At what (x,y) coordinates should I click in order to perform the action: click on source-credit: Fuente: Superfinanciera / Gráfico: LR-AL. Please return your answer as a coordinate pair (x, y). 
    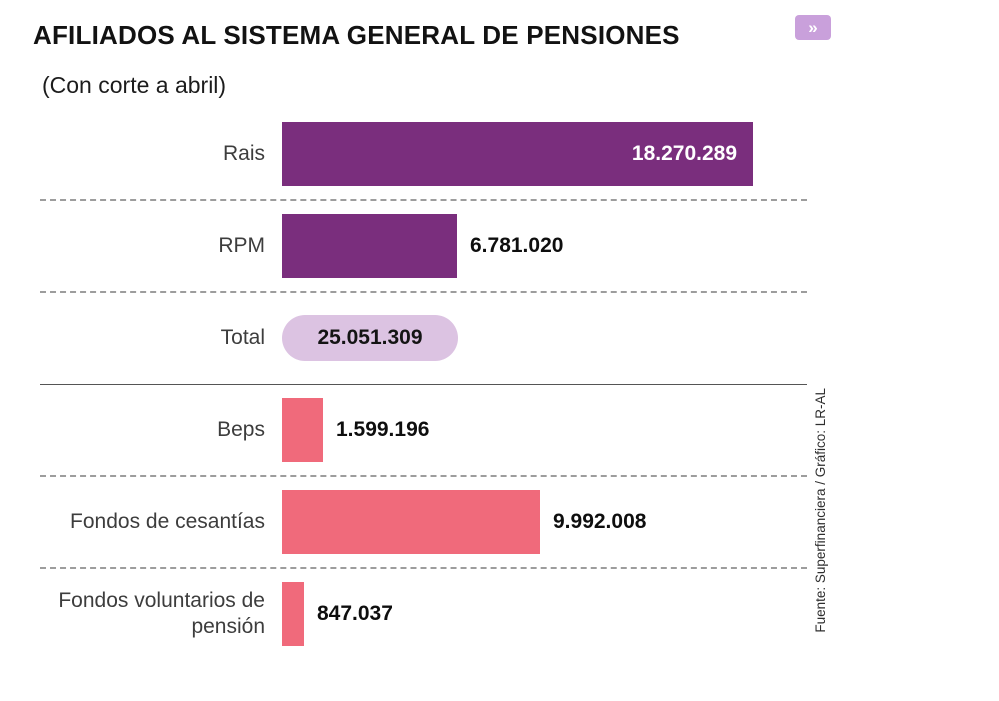
    Looking at the image, I should click on (820, 510).